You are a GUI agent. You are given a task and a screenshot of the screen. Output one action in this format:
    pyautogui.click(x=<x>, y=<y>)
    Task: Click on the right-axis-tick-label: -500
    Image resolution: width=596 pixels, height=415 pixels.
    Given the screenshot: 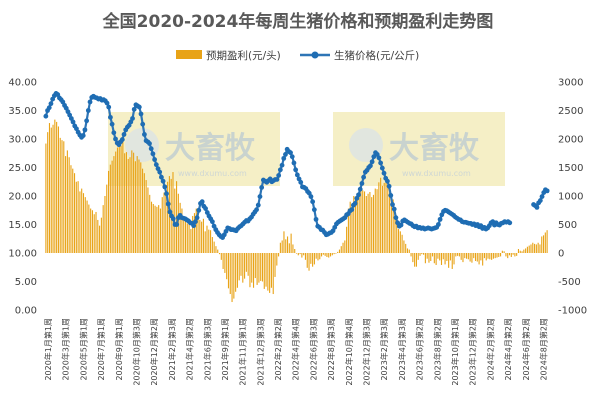 What is the action you would take?
    pyautogui.click(x=569, y=282)
    